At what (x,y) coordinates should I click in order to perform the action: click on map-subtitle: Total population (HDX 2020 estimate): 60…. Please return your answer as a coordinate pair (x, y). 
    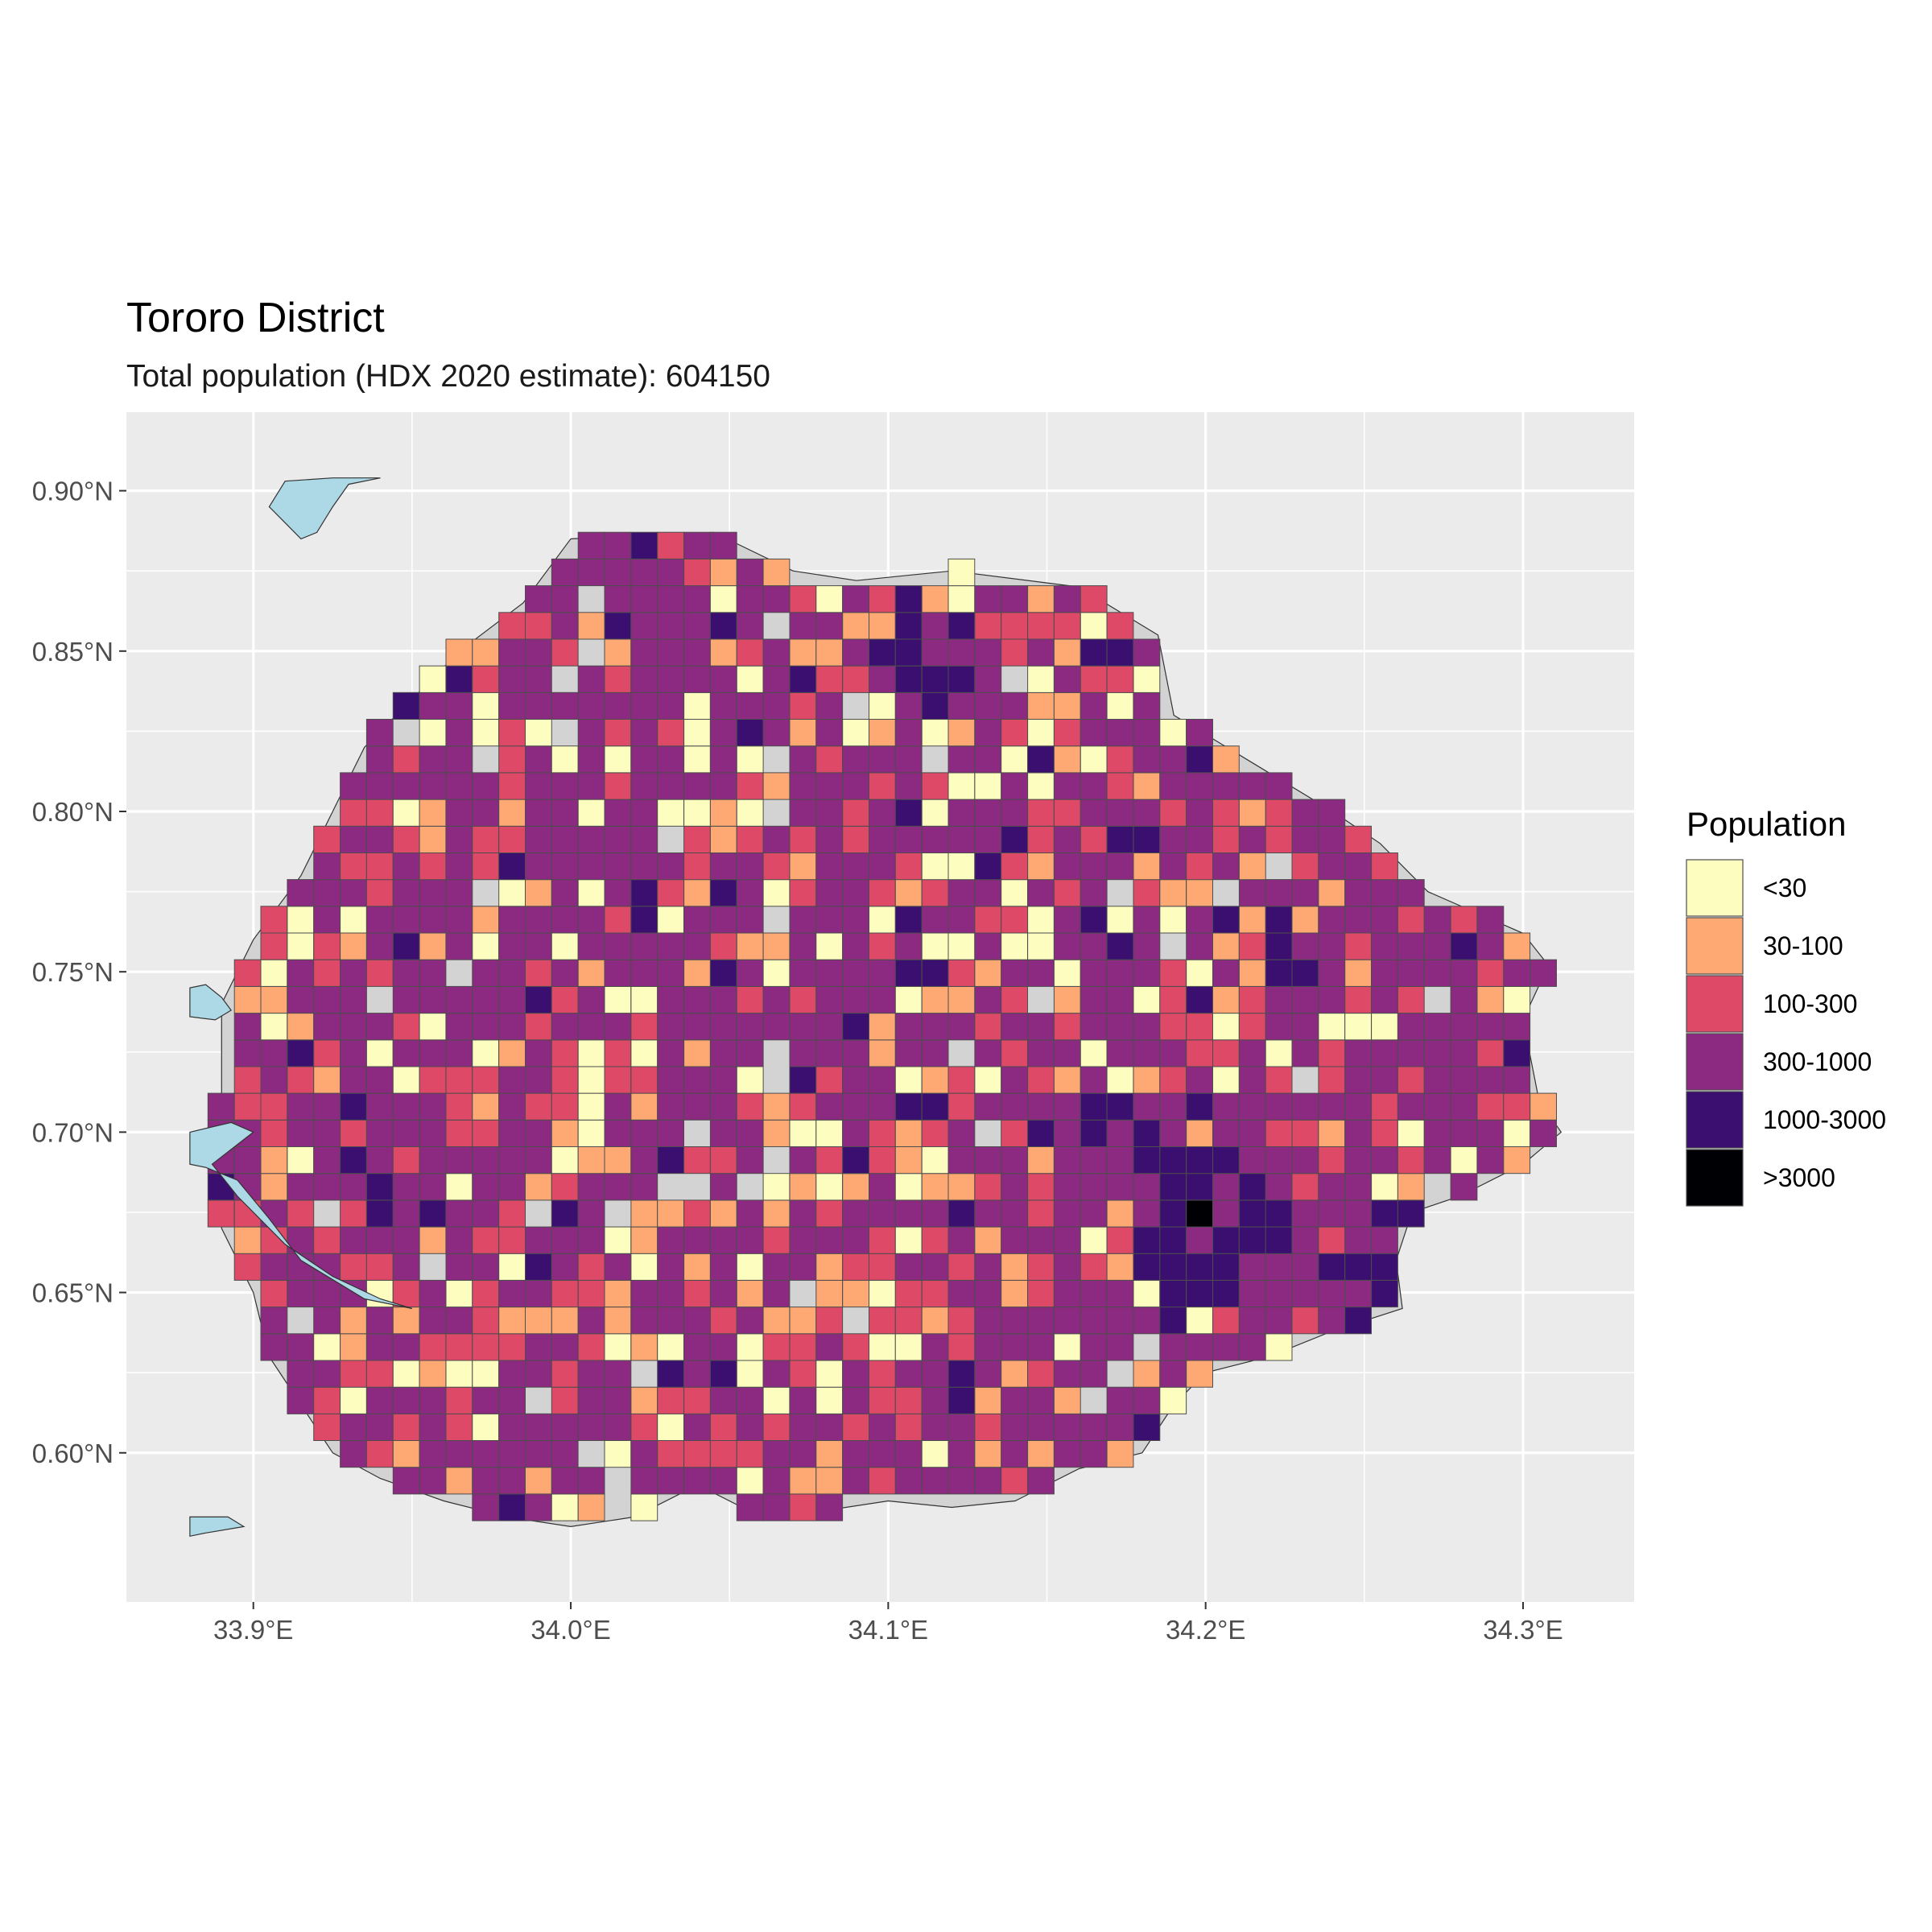
    Looking at the image, I should click on (448, 376).